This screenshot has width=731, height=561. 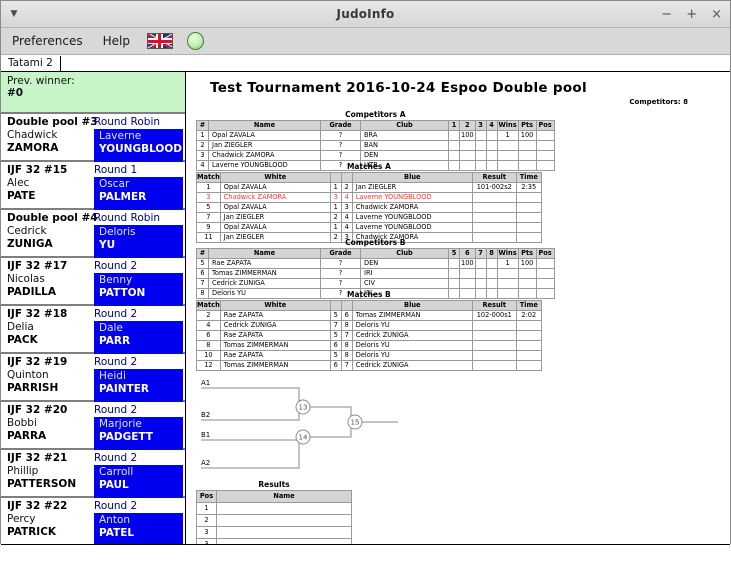 What do you see at coordinates (52, 122) in the screenshot?
I see `match-category: Double pool #3` at bounding box center [52, 122].